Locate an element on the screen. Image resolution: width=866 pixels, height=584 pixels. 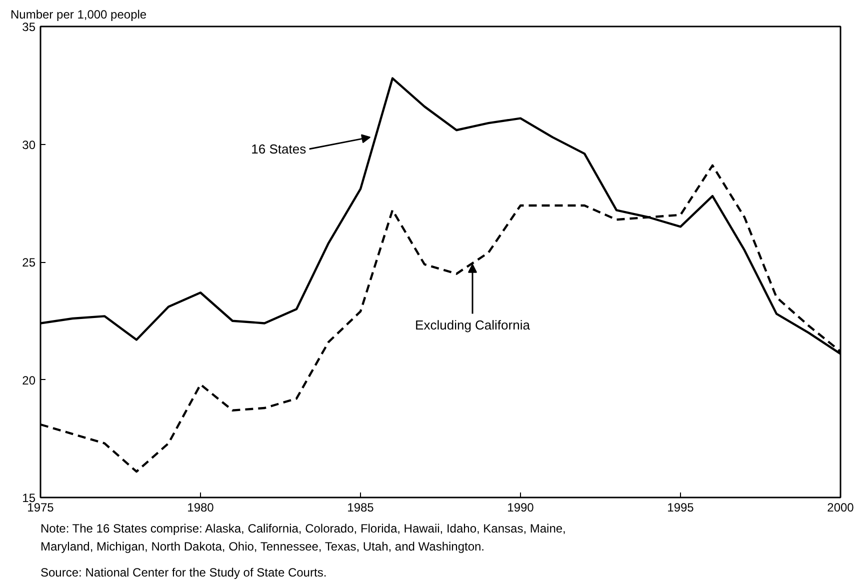
annotation: Excluding California is located at coordinates (473, 325).